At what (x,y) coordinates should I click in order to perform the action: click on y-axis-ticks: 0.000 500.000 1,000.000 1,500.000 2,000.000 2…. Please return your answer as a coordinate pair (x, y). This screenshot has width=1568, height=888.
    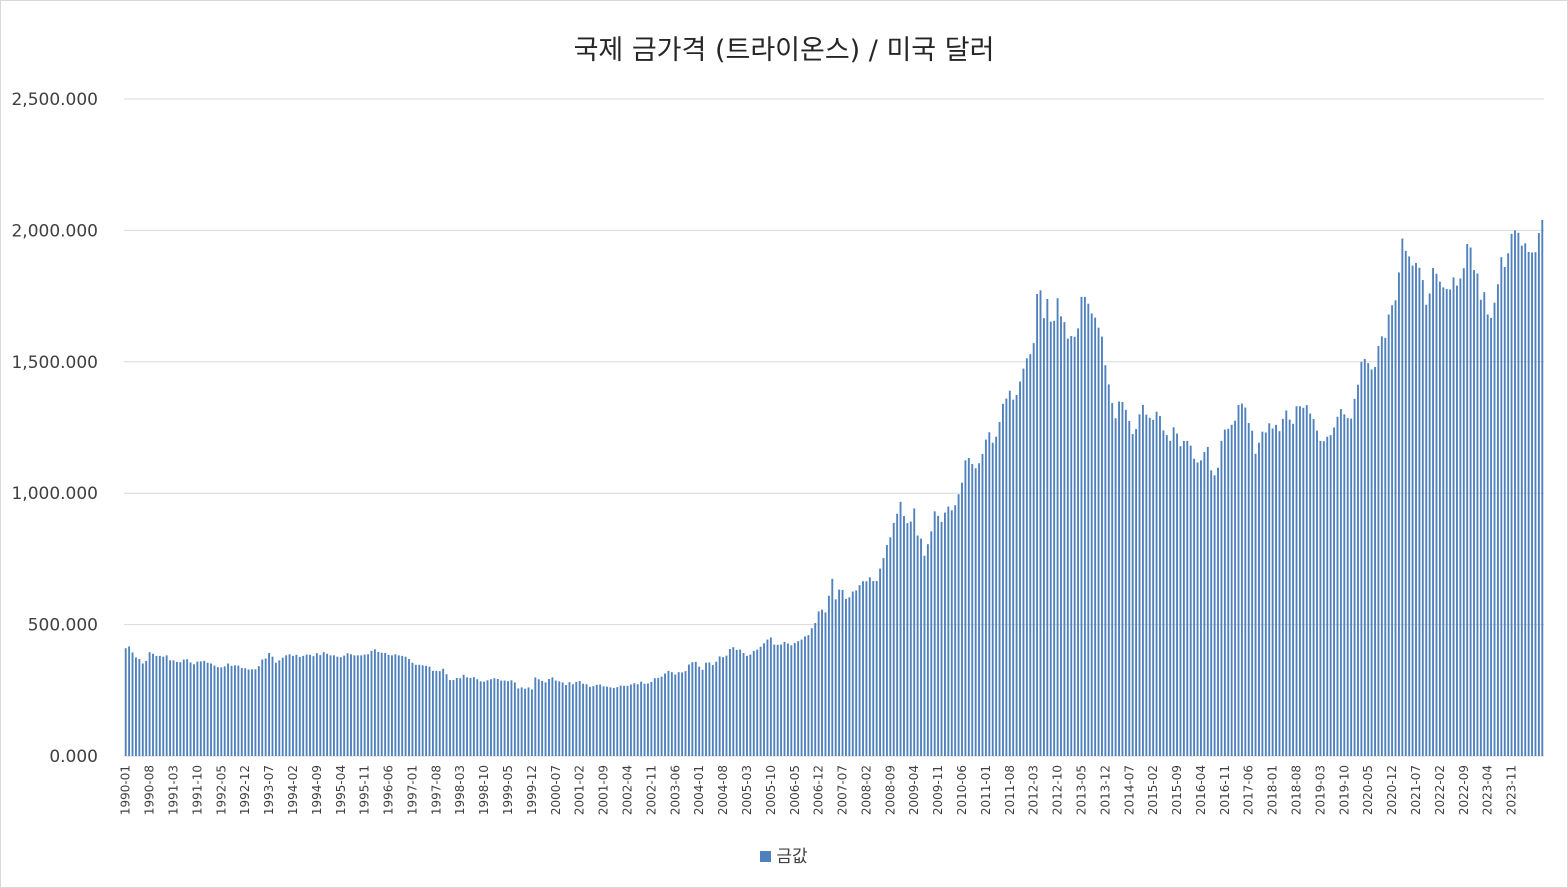
    Looking at the image, I should click on (54, 428).